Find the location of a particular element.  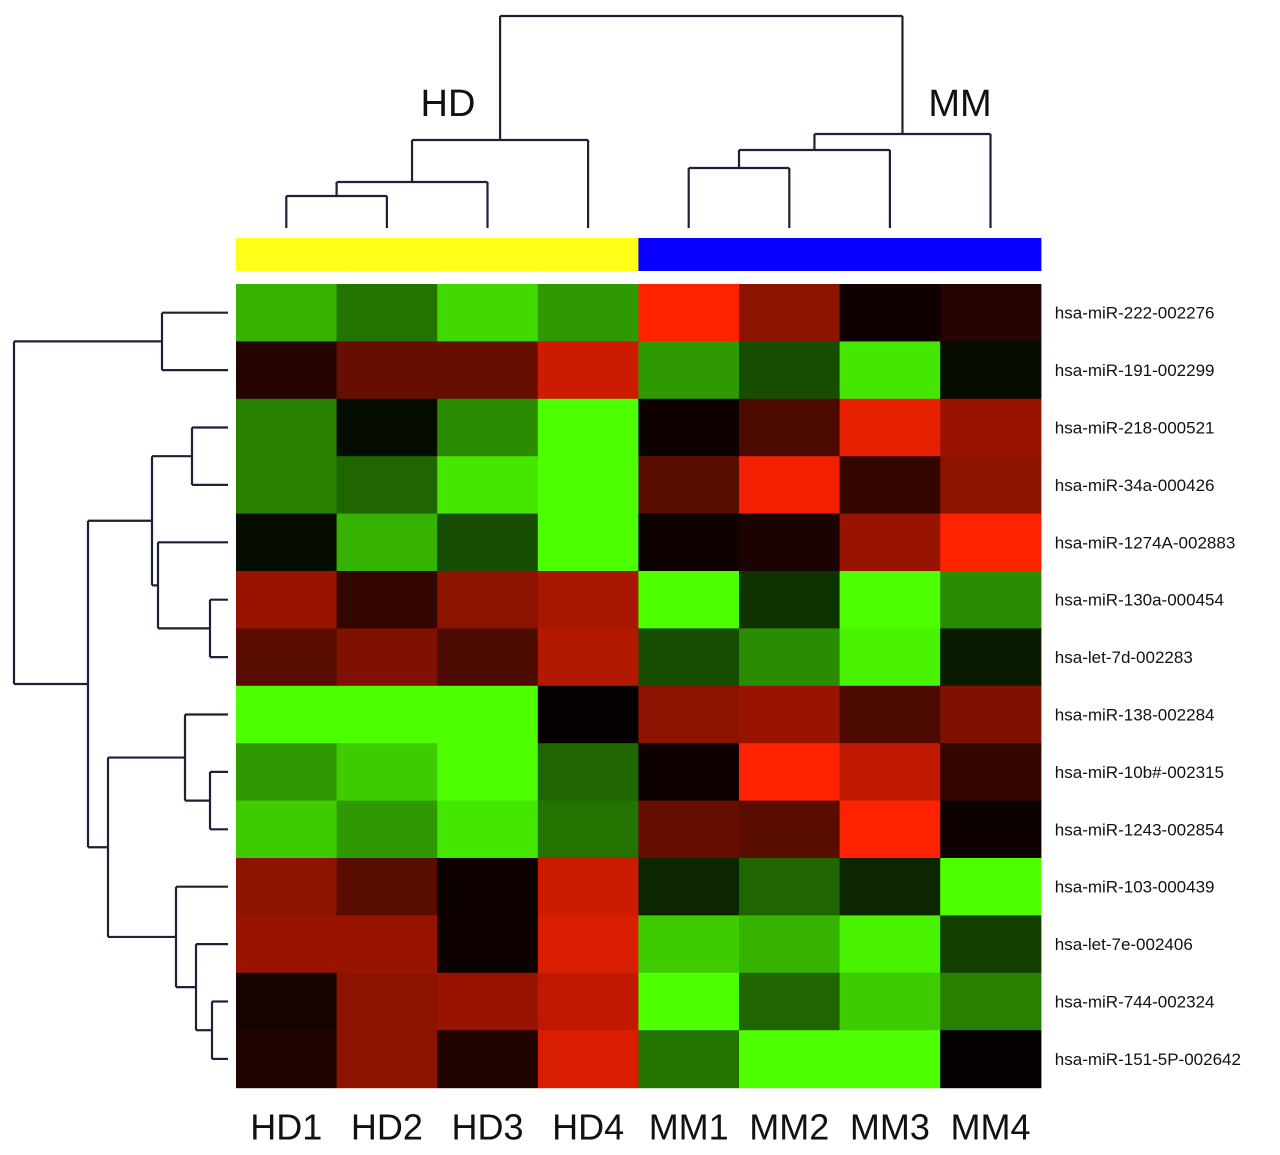

column-label: MM4 is located at coordinates (991, 1127).